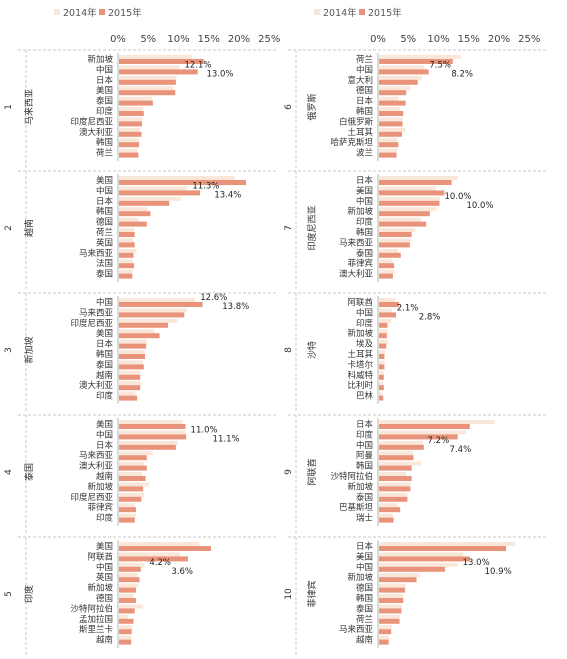 The width and height of the screenshot is (567, 659). Describe the element at coordinates (96, 629) in the screenshot. I see `category-label: 斯里兰卡` at that location.